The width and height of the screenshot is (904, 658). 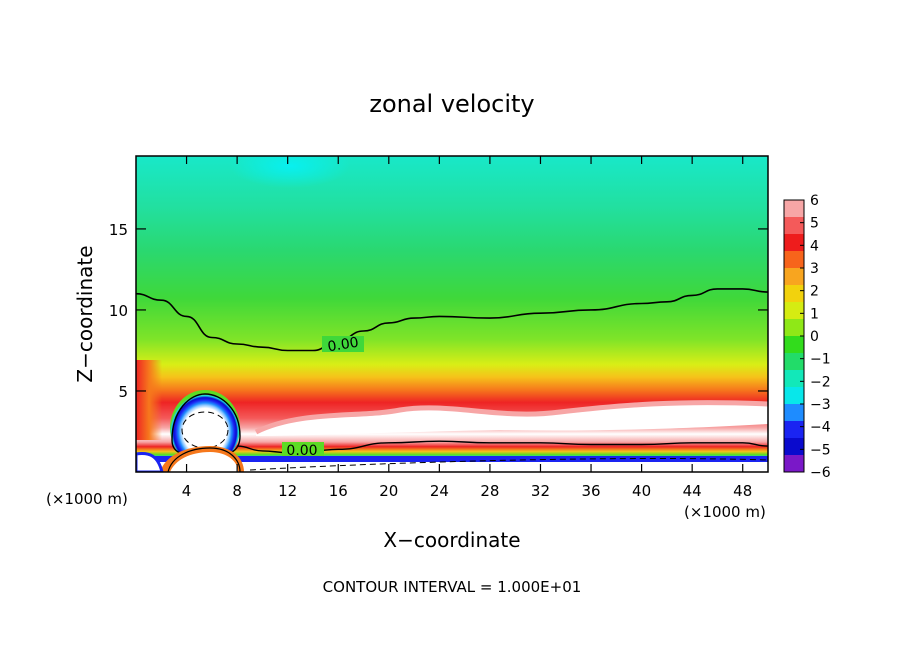 I want to click on contour-label-bg-upper, so click(x=343, y=344).